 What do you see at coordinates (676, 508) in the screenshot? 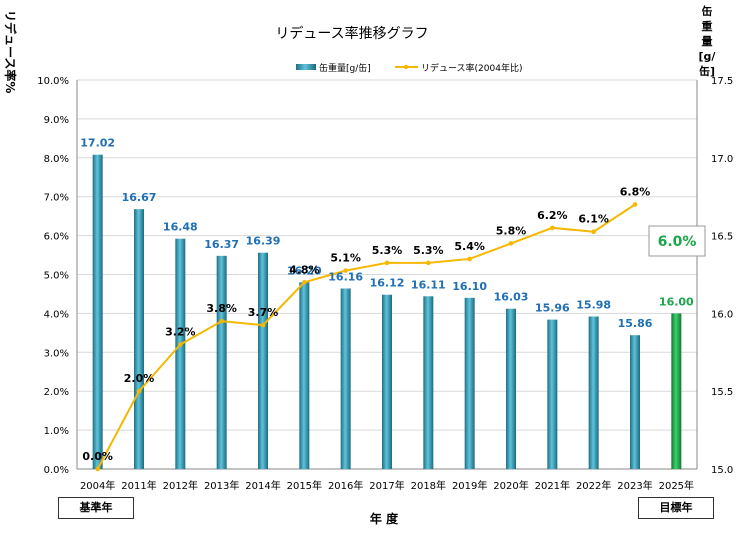
I see `target-year-label: 目標年` at bounding box center [676, 508].